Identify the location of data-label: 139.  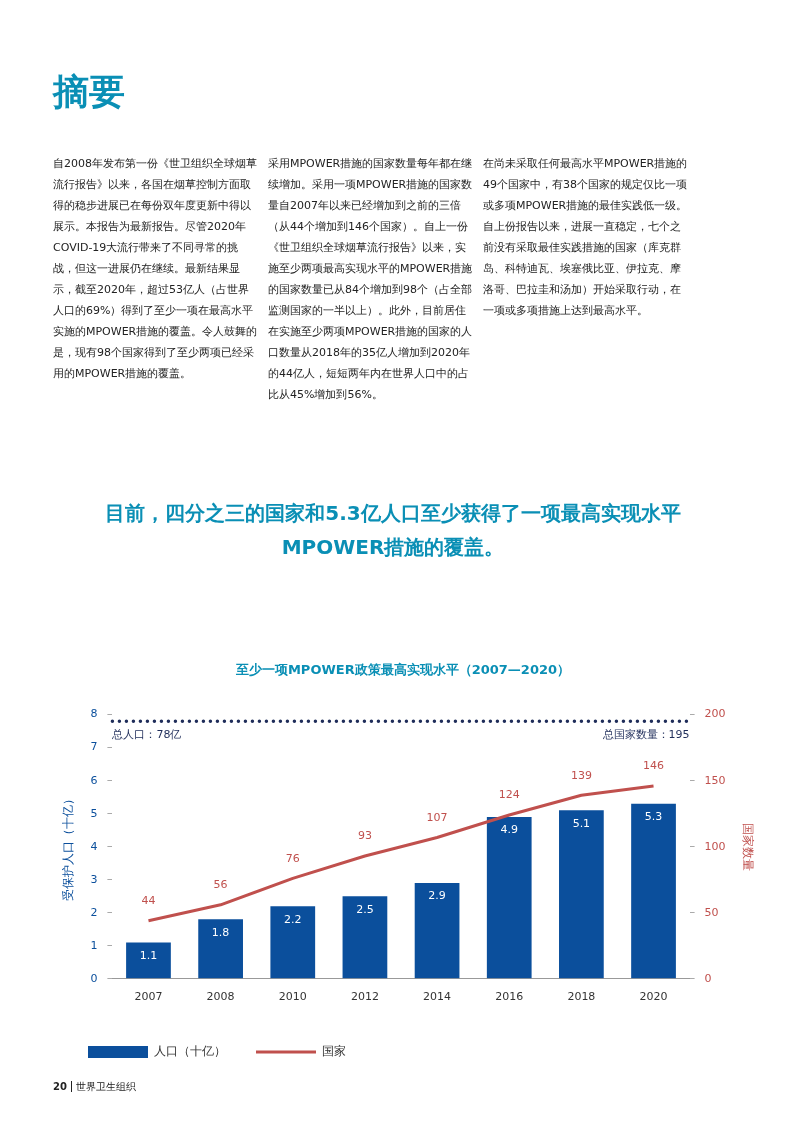
(581, 775).